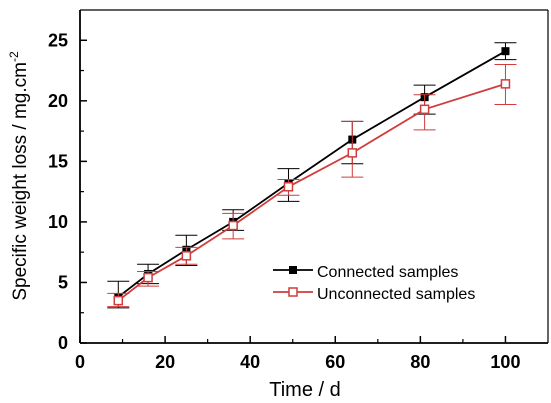  Describe the element at coordinates (396, 294) in the screenshot. I see `legend-label-unconnected: Unconnected samples` at that location.